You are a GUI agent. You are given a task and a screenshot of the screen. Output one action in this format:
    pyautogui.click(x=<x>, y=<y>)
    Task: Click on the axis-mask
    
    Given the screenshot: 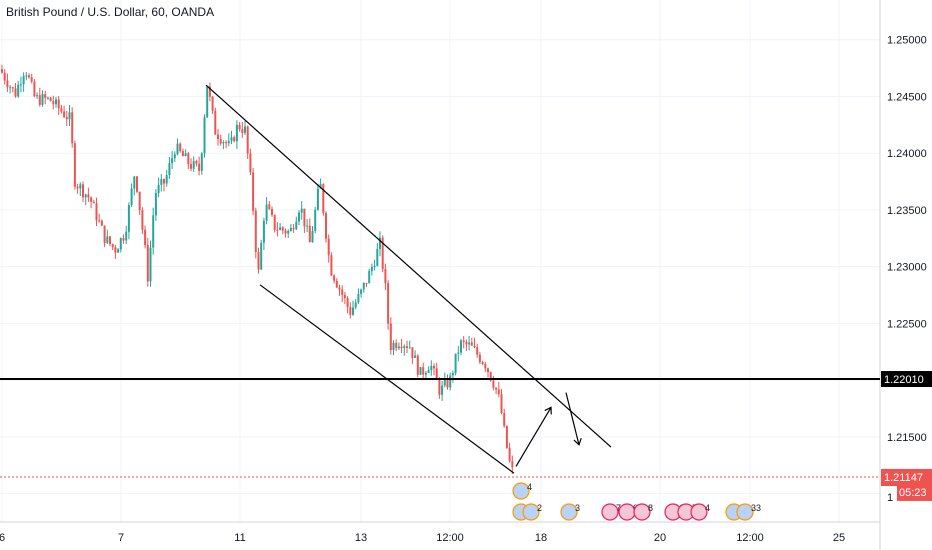 What is the action you would take?
    pyautogui.click(x=889, y=496)
    